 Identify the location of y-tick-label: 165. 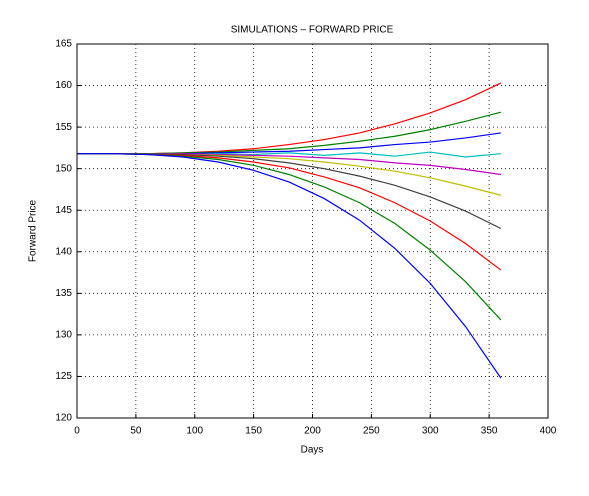
(63, 44).